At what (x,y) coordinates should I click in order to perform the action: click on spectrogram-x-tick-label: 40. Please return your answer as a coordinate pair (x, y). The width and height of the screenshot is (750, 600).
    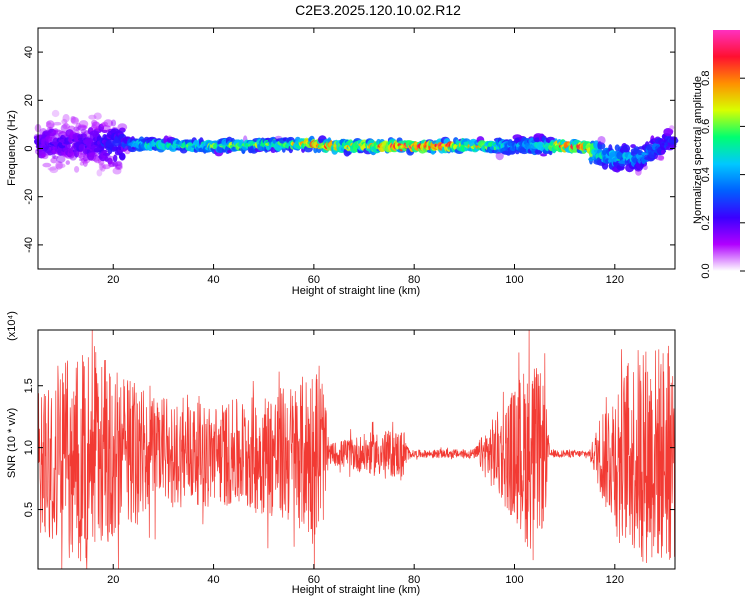
    Looking at the image, I should click on (213, 280).